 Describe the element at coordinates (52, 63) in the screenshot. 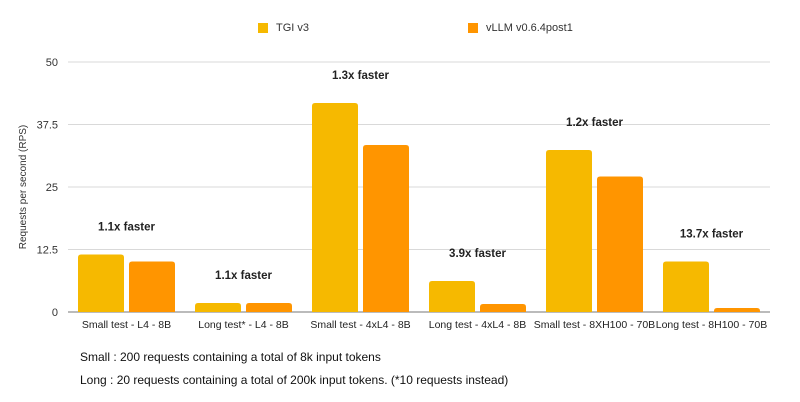

I see `y-tick-label-4: 50` at that location.